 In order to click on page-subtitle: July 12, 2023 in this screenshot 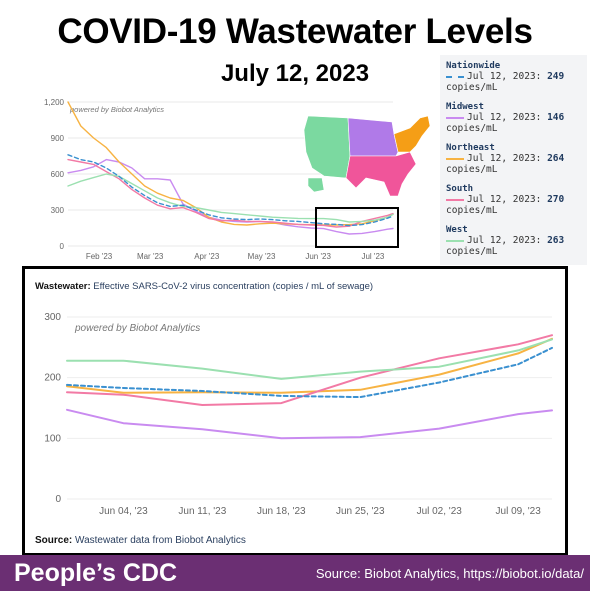, I will do `click(295, 73)`.